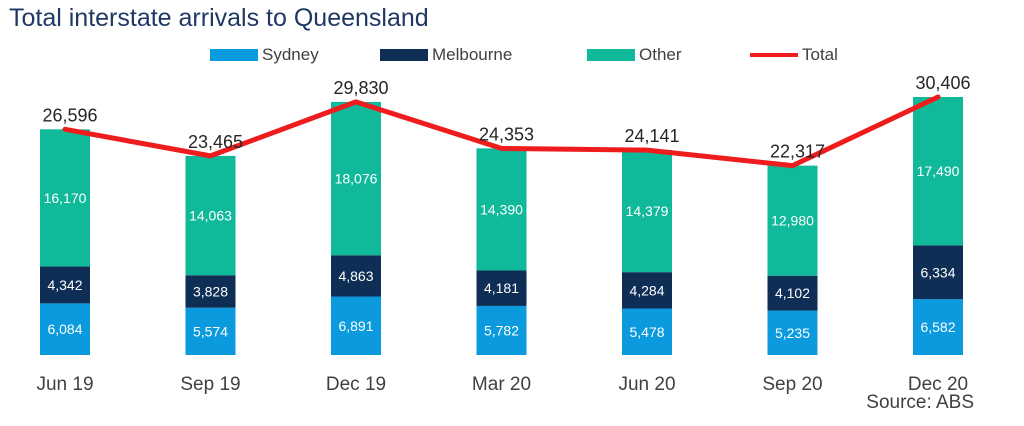  I want to click on legend-swatch-melbourne, so click(404, 55).